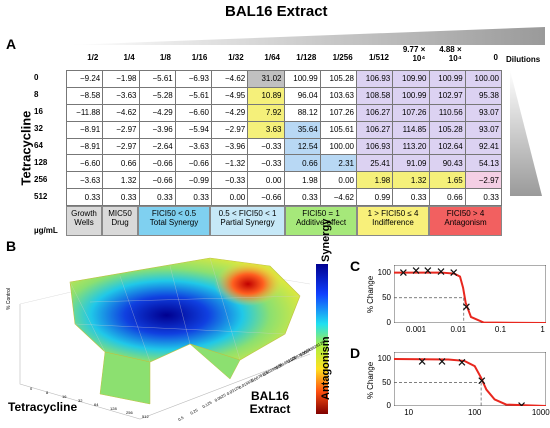 This screenshot has height=428, width=550. What do you see at coordinates (416, 329) in the screenshot?
I see `x-tick-label: 0.001` at bounding box center [416, 329].